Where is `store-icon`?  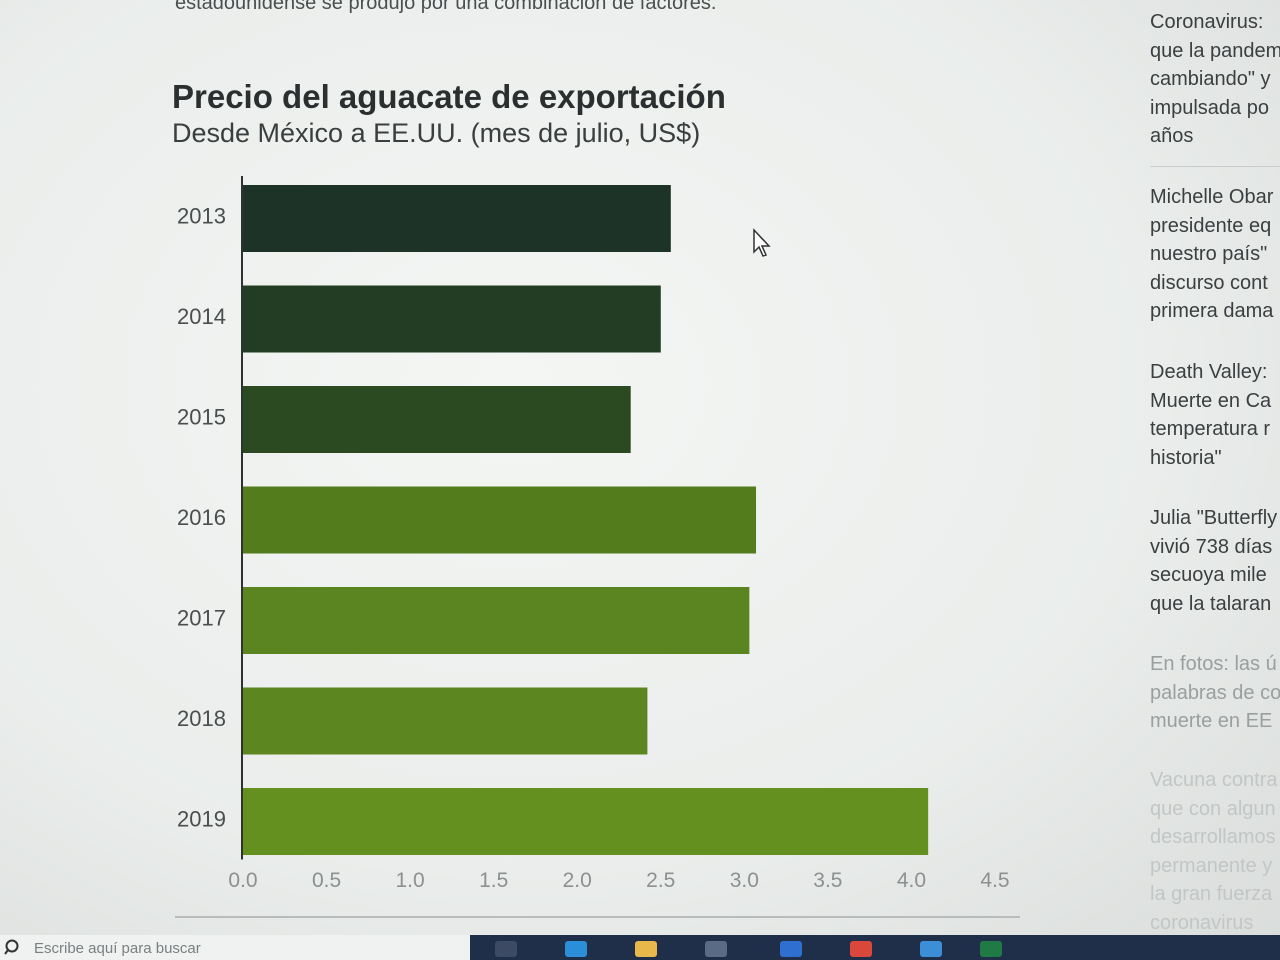 store-icon is located at coordinates (716, 949).